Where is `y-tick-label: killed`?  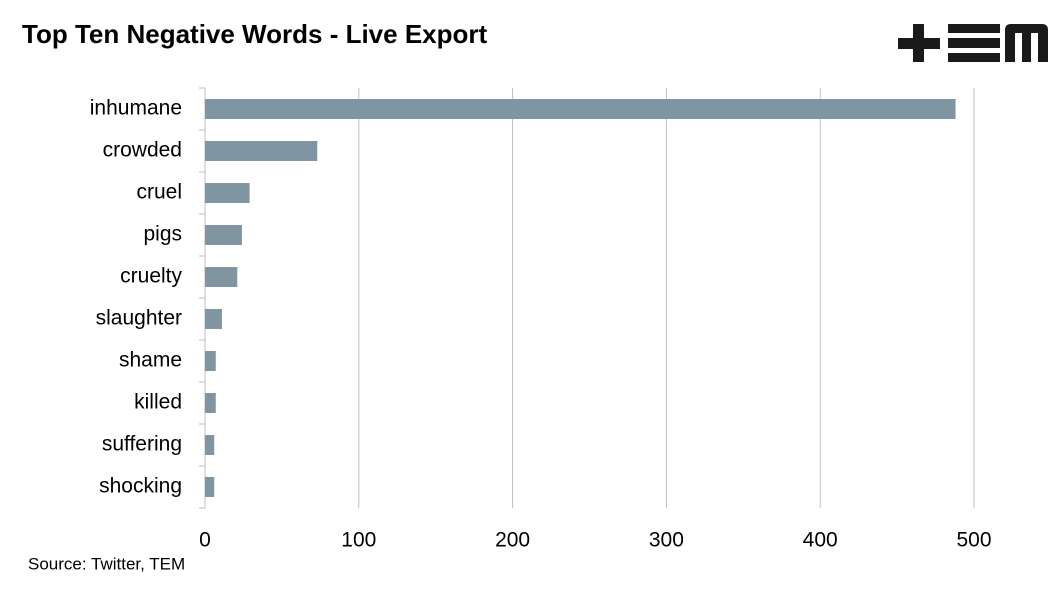 y-tick-label: killed is located at coordinates (158, 402).